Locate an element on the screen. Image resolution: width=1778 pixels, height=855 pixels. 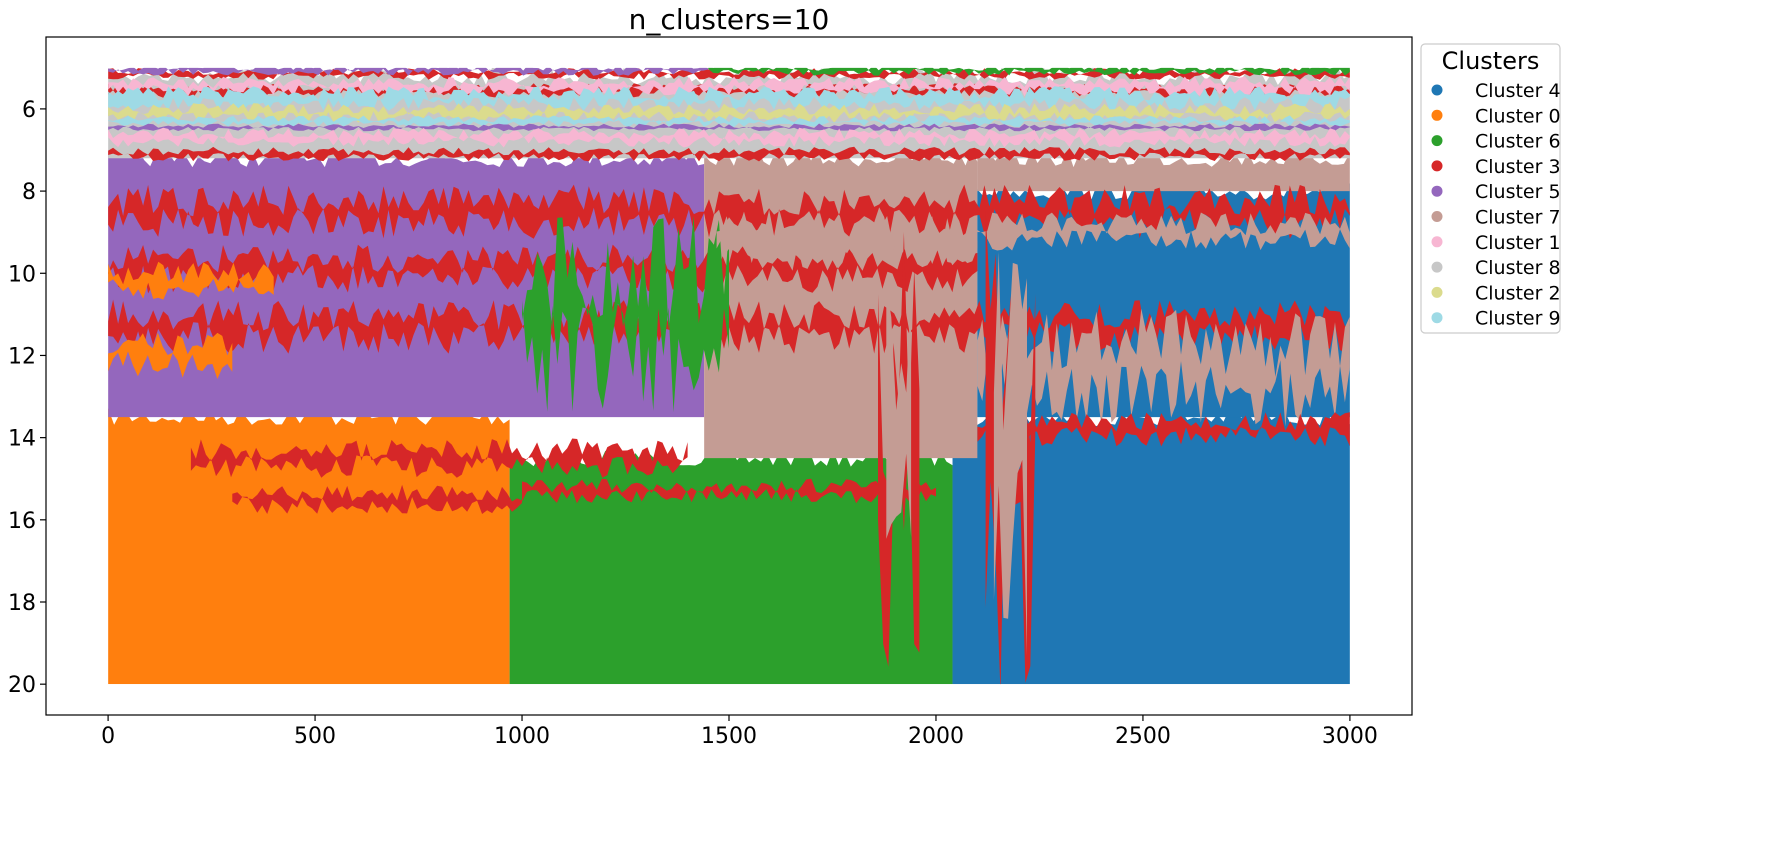
legend-item: Cluster 4 is located at coordinates (1496, 91).